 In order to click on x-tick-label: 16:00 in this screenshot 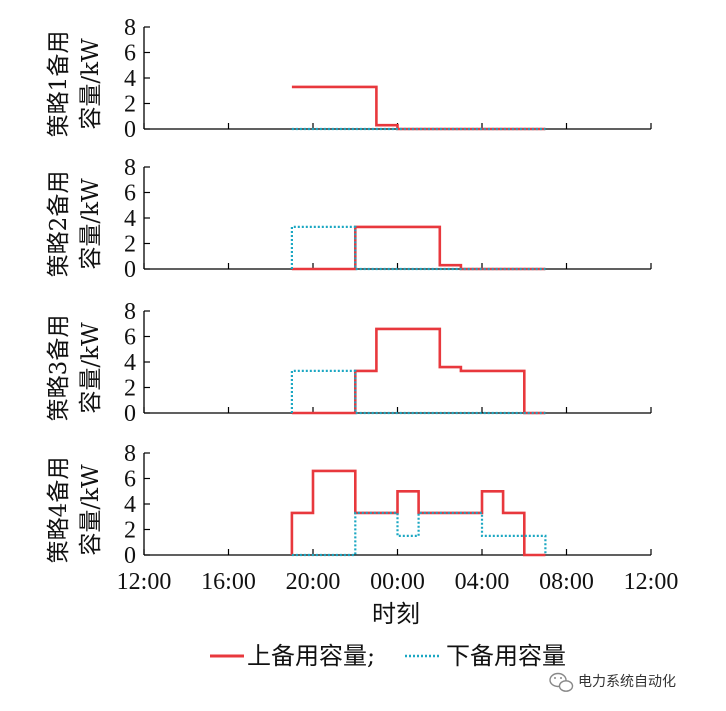, I will do `click(228, 582)`.